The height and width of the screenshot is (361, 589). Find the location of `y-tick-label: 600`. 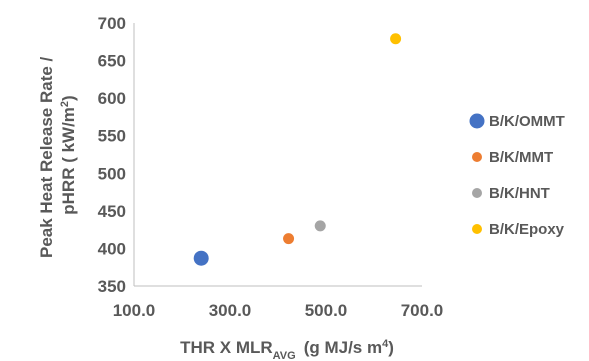

y-tick-label: 600 is located at coordinates (112, 98).